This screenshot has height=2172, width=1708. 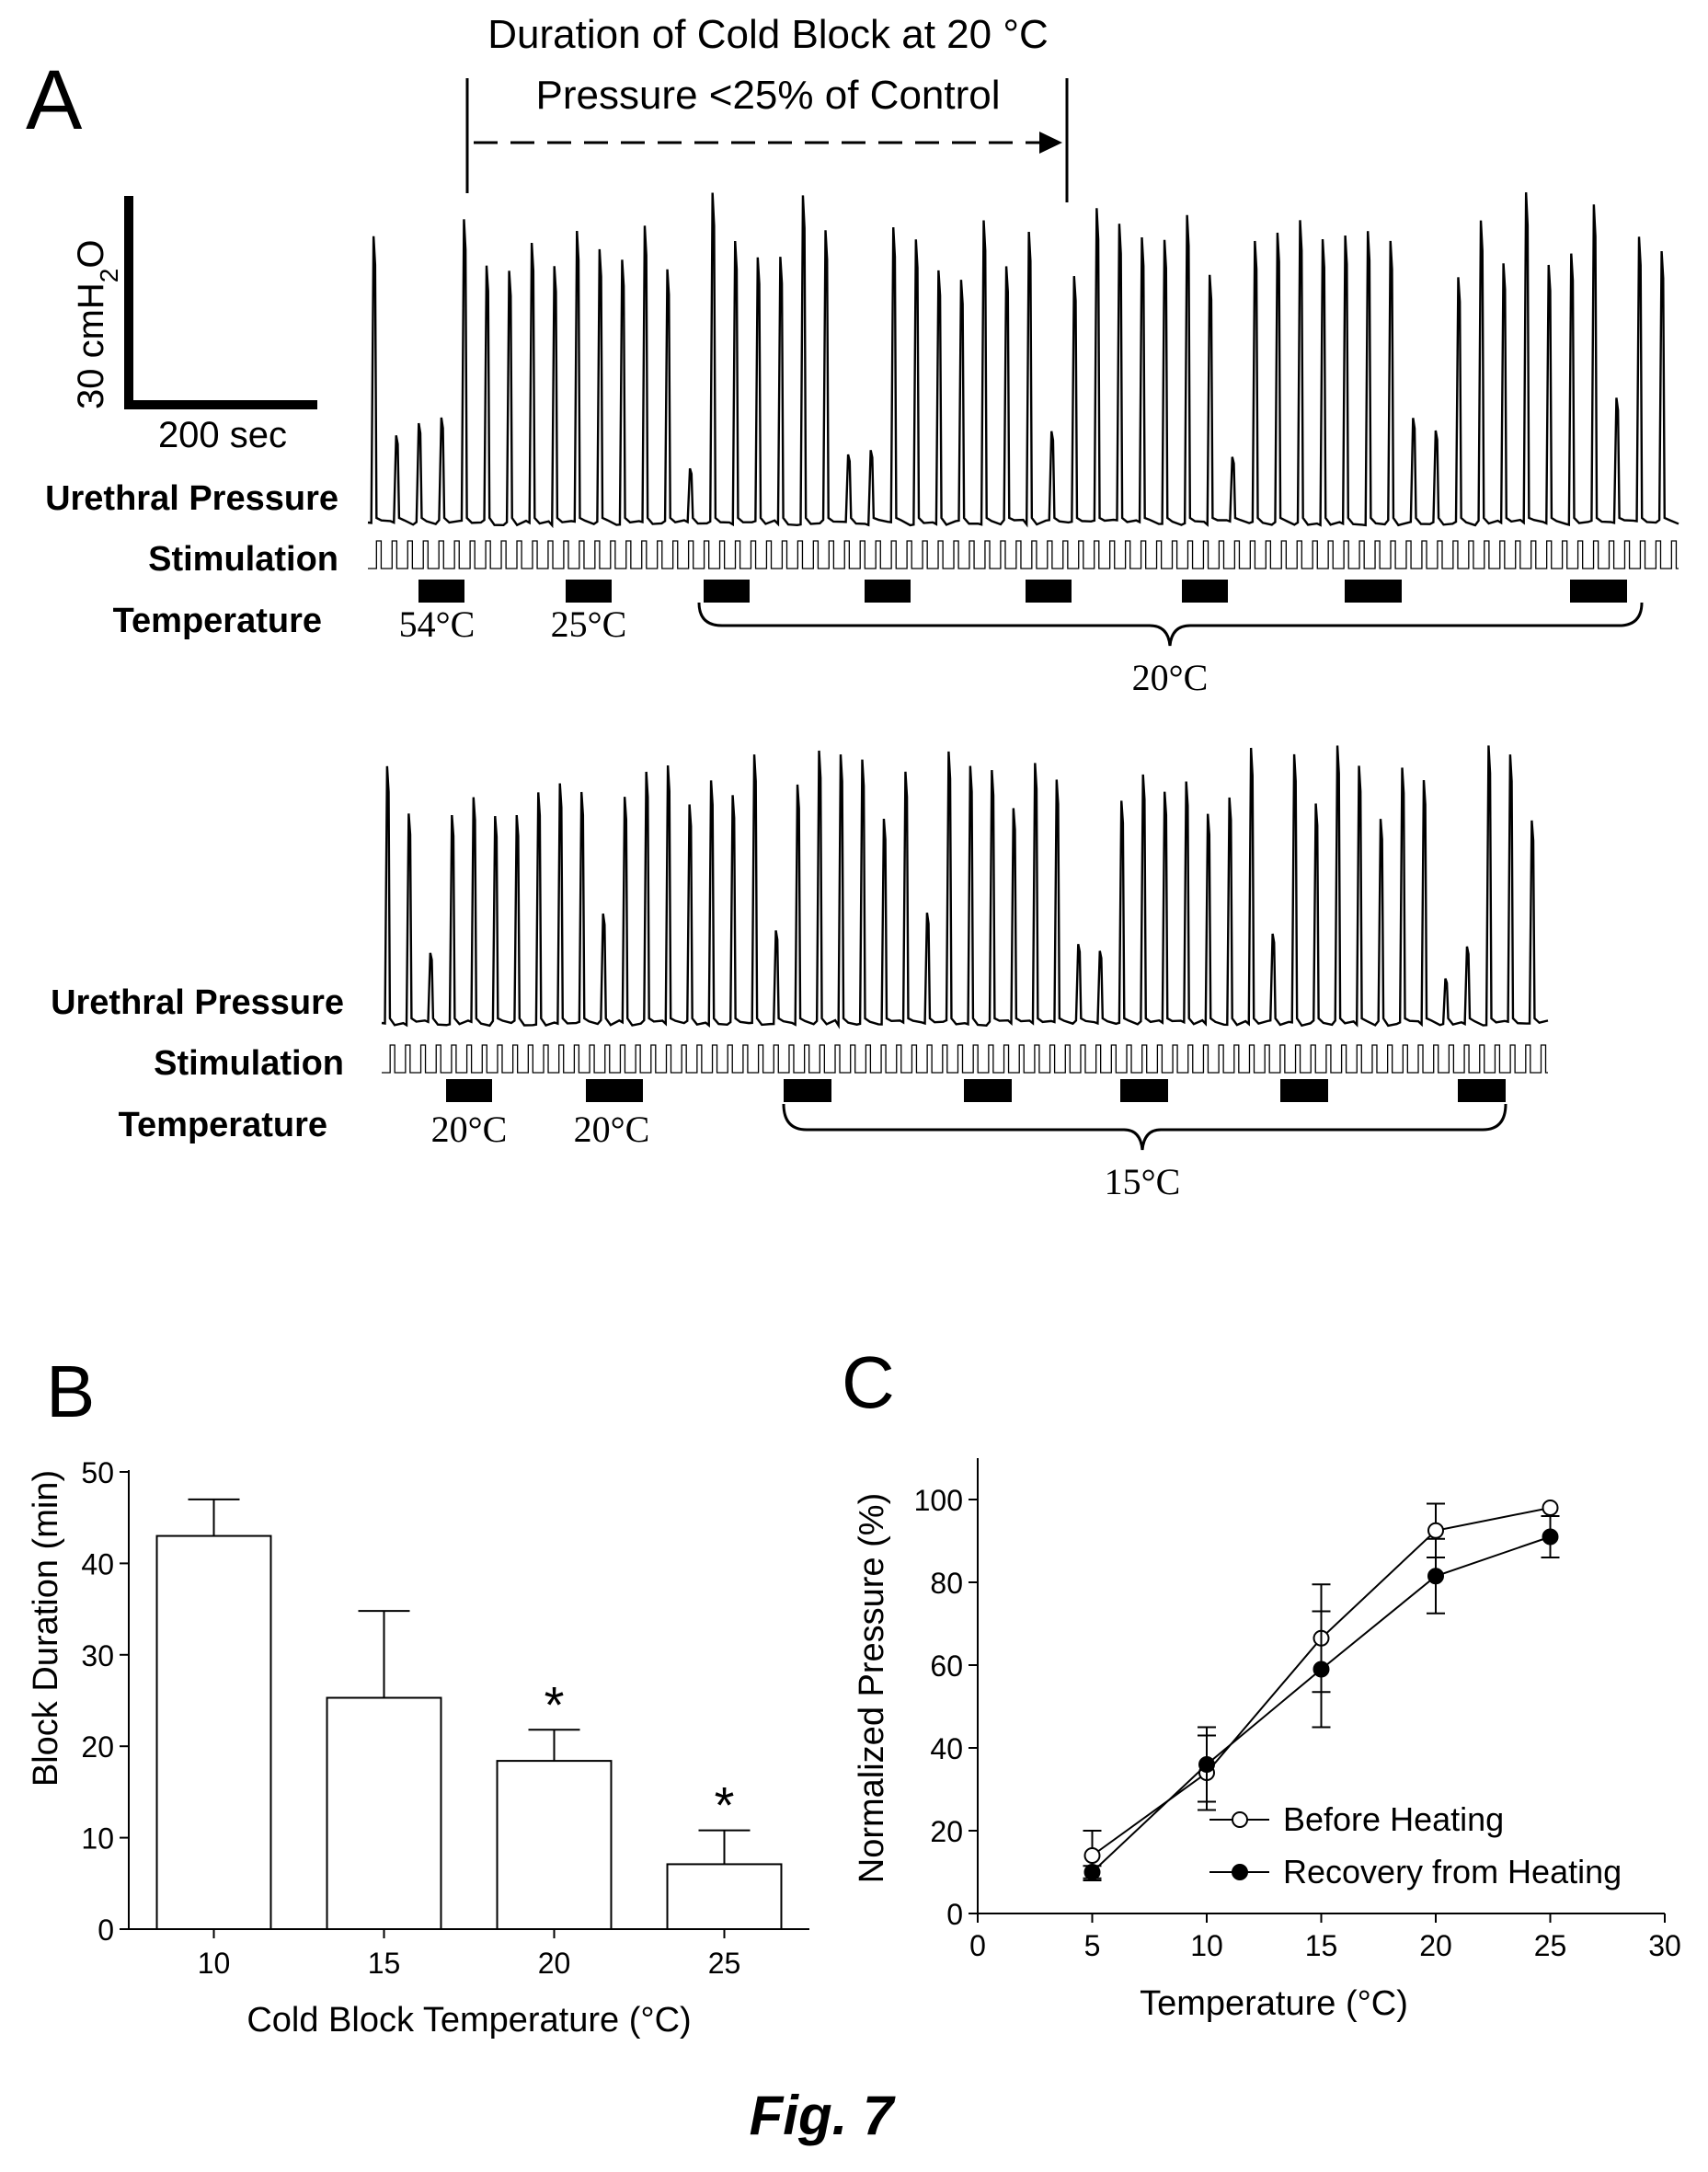 What do you see at coordinates (938, 1500) in the screenshot?
I see `c-y-tick-label: 100` at bounding box center [938, 1500].